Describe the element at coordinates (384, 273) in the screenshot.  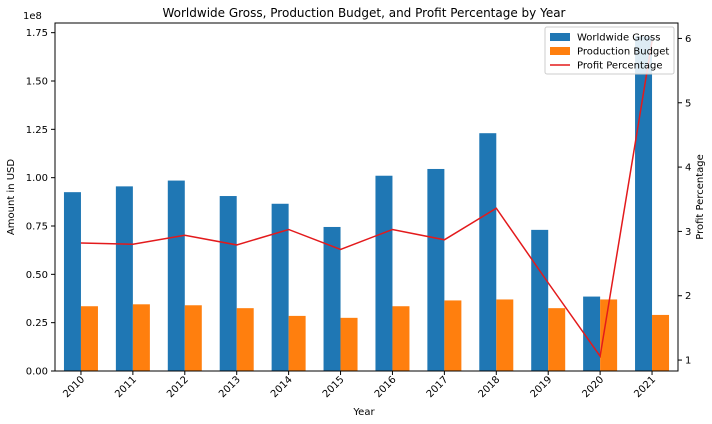
I see `bar-worldwide-gross-2016` at that location.